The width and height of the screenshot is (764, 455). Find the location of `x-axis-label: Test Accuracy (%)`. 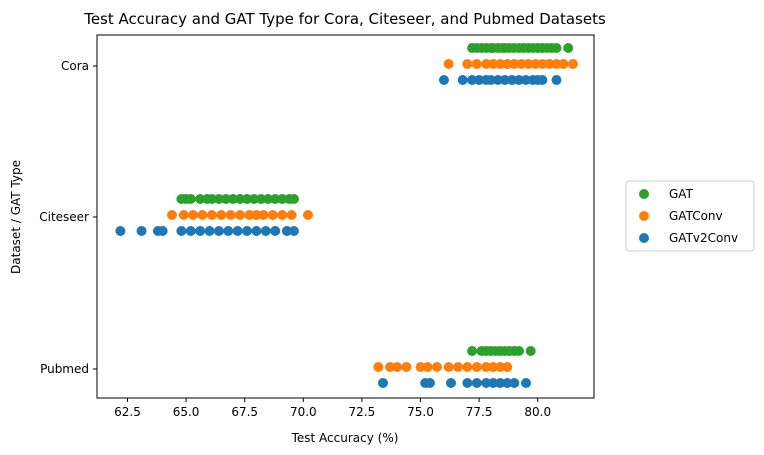

x-axis-label: Test Accuracy (%) is located at coordinates (345, 438).